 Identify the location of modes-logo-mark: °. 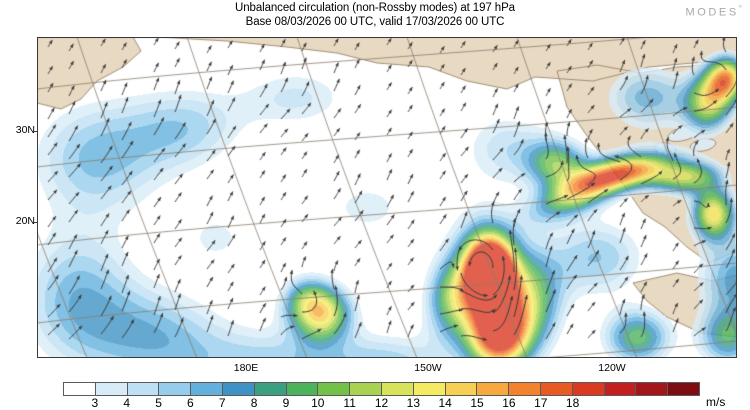
(740, 8).